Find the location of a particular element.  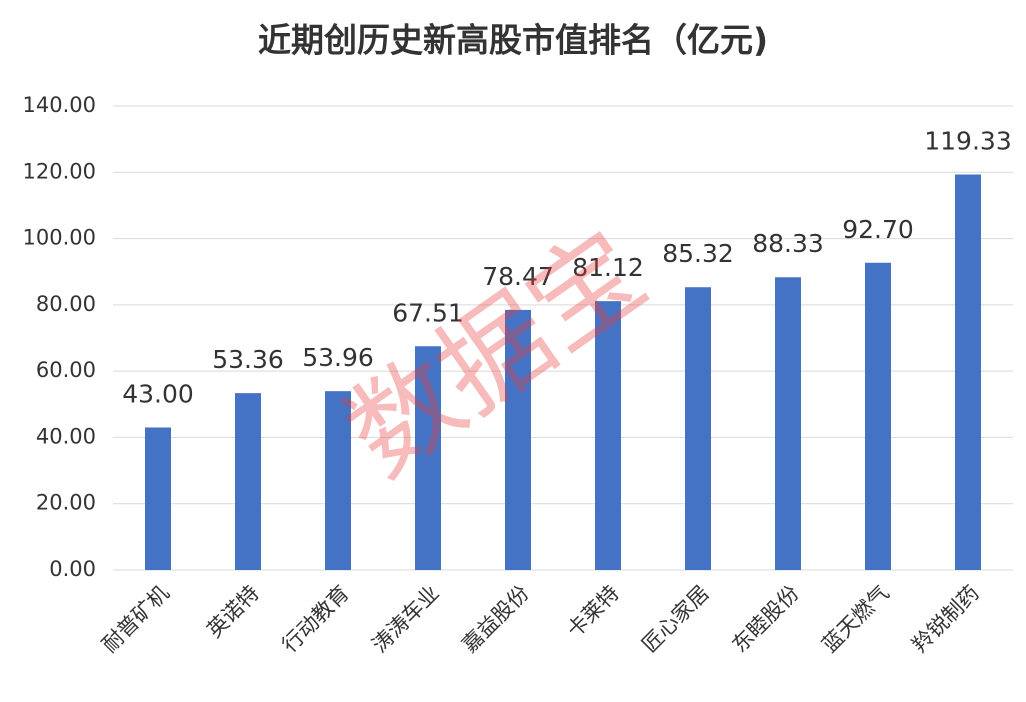

y-tick-label: 0.00 is located at coordinates (72, 569).